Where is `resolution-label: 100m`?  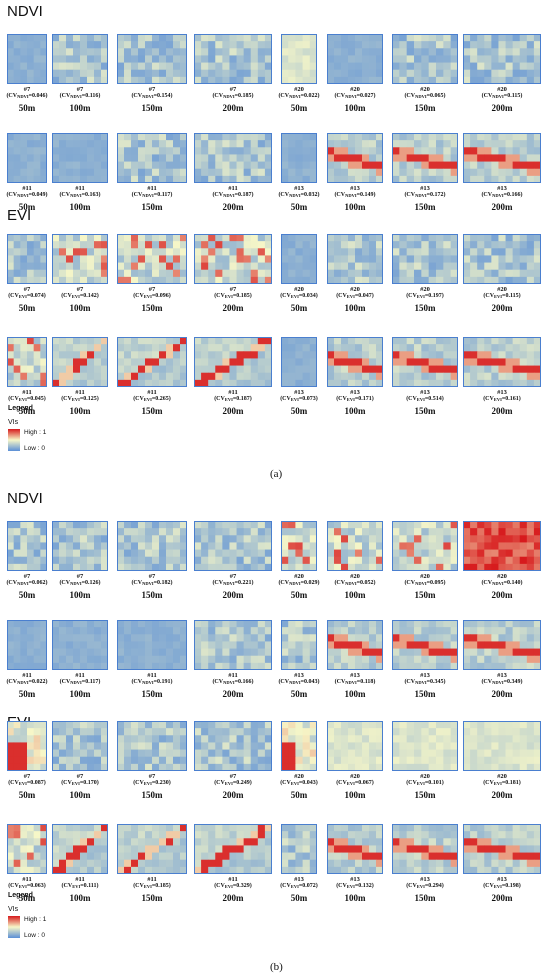 resolution-label: 100m is located at coordinates (355, 595).